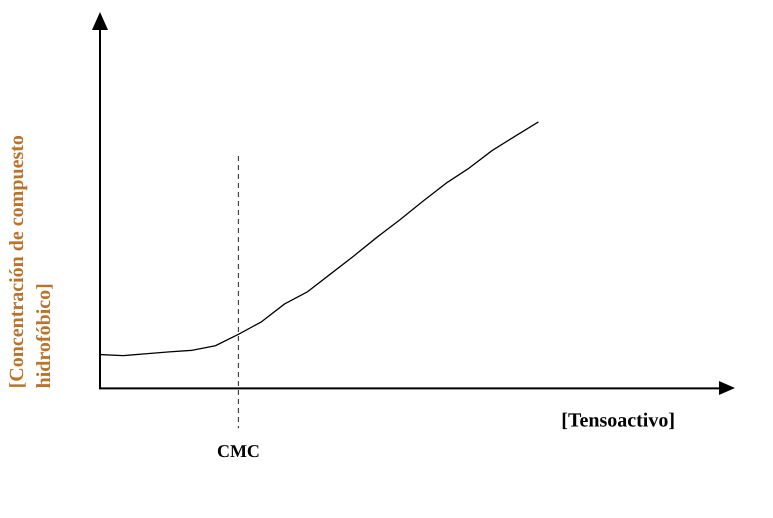  What do you see at coordinates (618, 421) in the screenshot?
I see `x-axis-title: [Tensoactivo]` at bounding box center [618, 421].